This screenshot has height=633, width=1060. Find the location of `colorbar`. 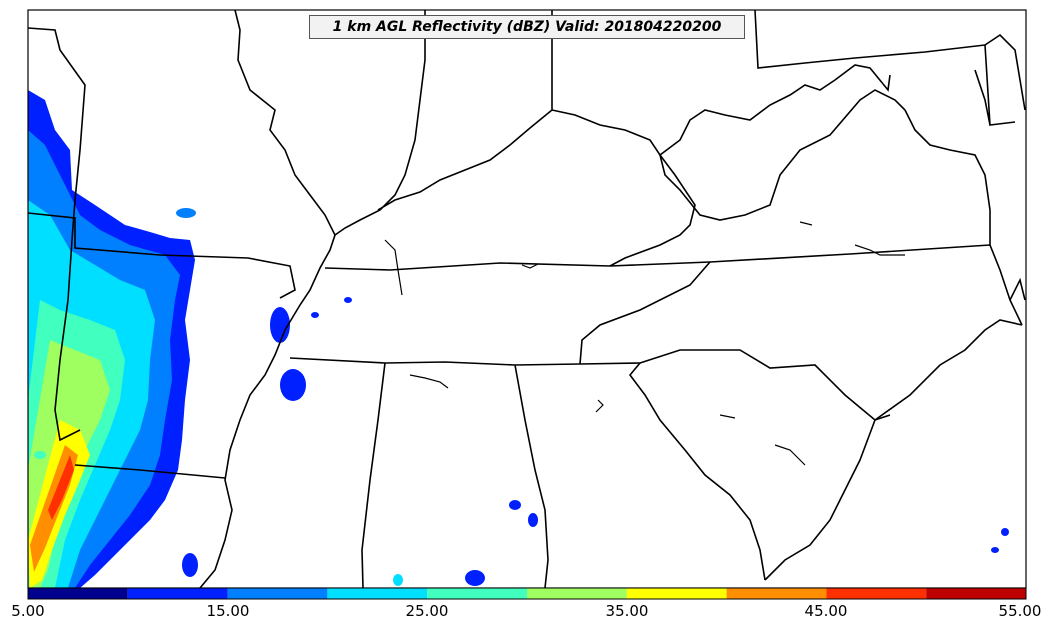

colorbar is located at coordinates (527, 593).